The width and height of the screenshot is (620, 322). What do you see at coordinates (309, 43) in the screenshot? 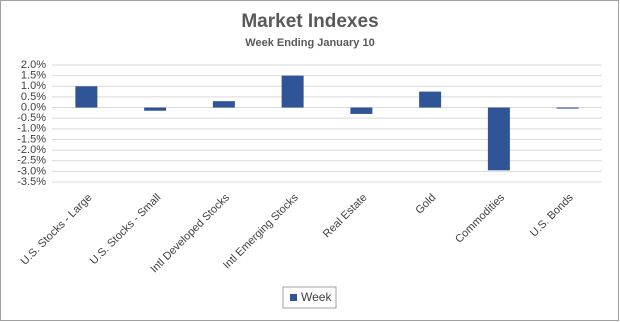
I see `chart-subtitle: Week Ending January 10` at bounding box center [309, 43].